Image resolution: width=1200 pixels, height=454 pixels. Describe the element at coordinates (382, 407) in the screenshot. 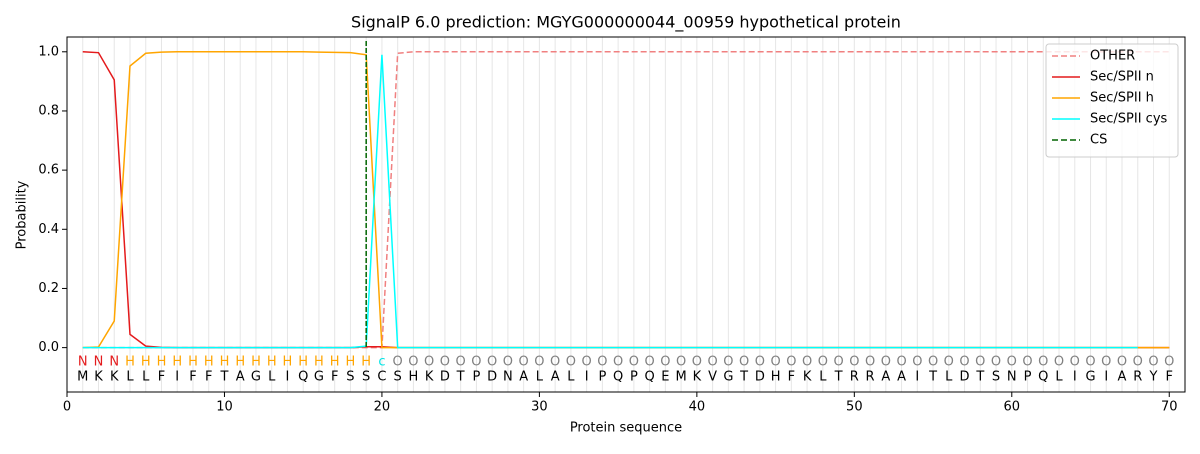

I see `x-tick-label: 20` at that location.